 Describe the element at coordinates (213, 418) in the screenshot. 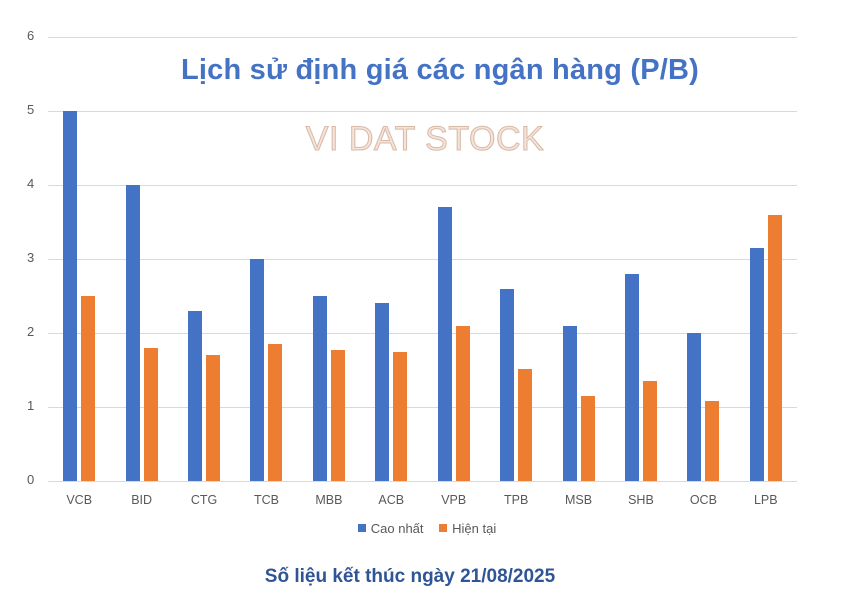

I see `bar-ctg-current` at that location.